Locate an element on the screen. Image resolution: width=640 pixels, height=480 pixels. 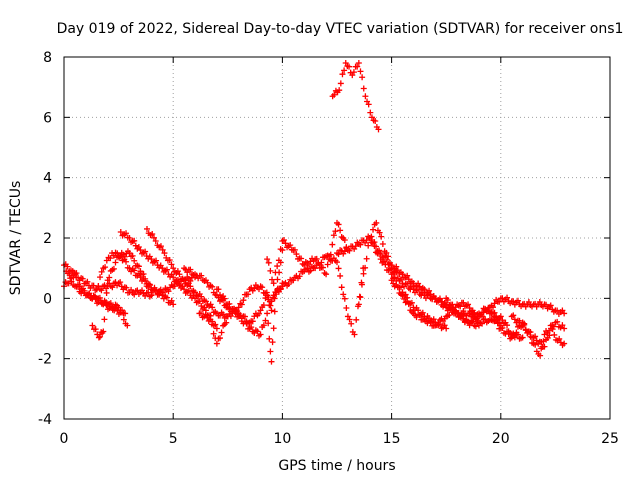
y-tick-label: 2 is located at coordinates (47, 239).